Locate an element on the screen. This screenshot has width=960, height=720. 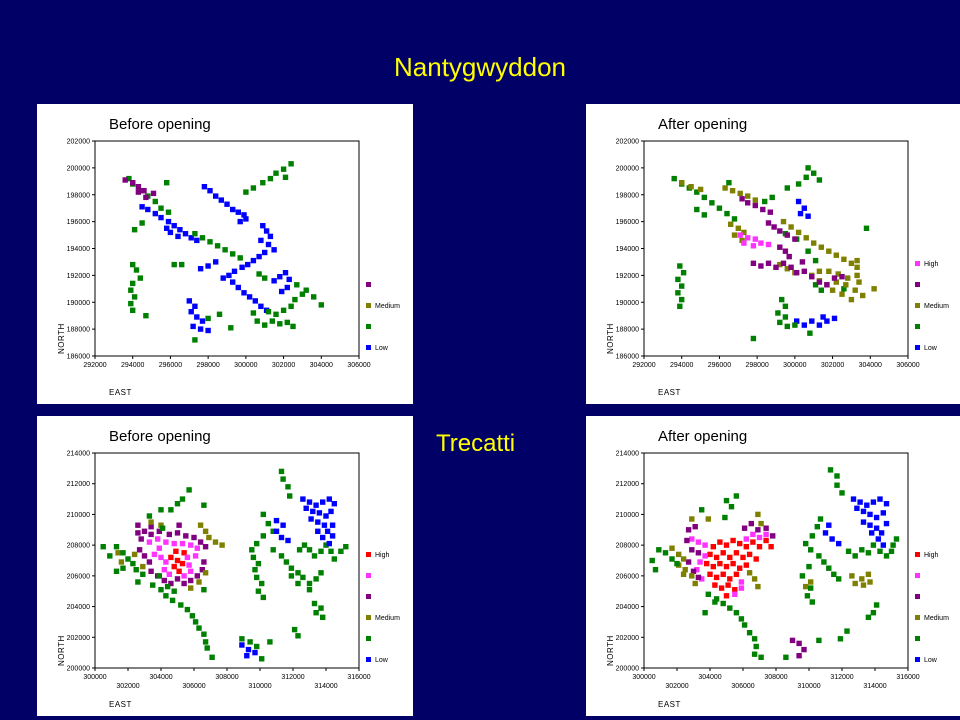
x-tick-label: 298000 is located at coordinates (756, 365).